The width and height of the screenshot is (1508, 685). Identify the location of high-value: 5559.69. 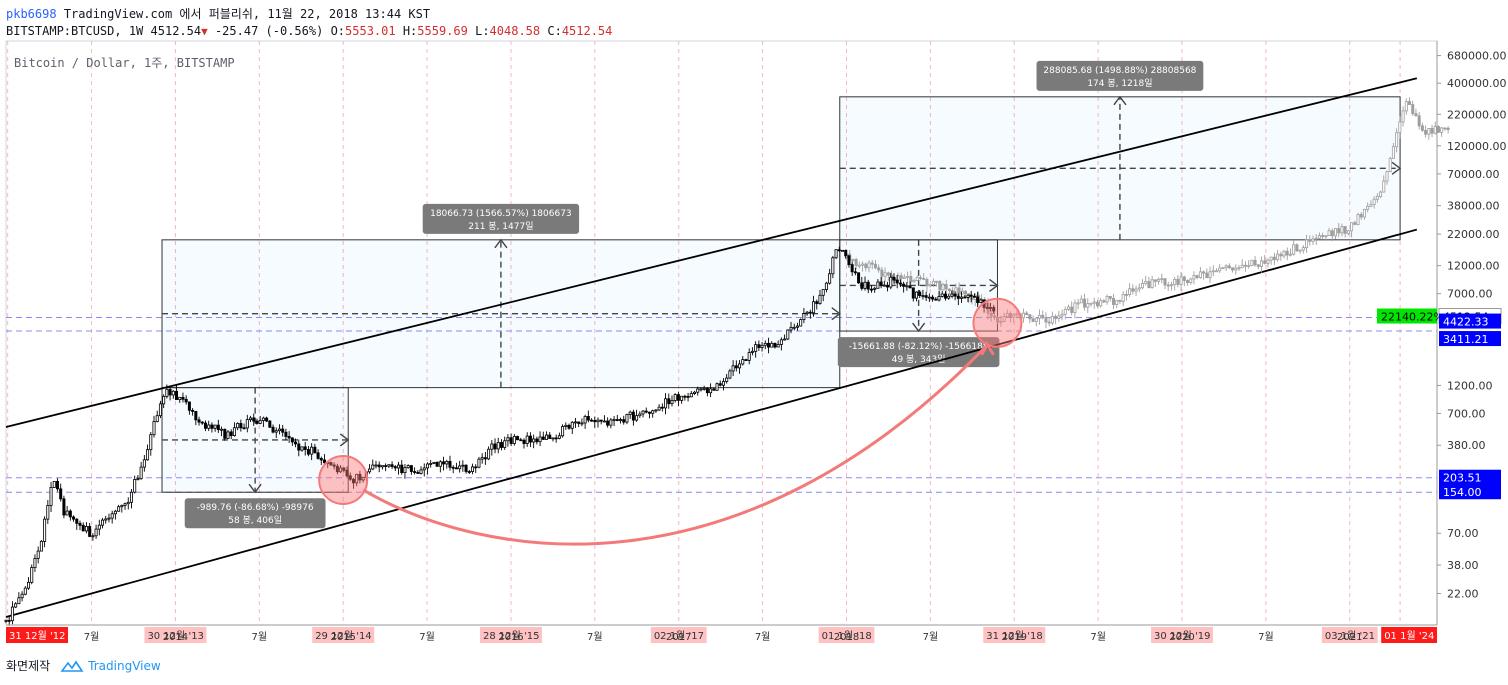
(442, 31).